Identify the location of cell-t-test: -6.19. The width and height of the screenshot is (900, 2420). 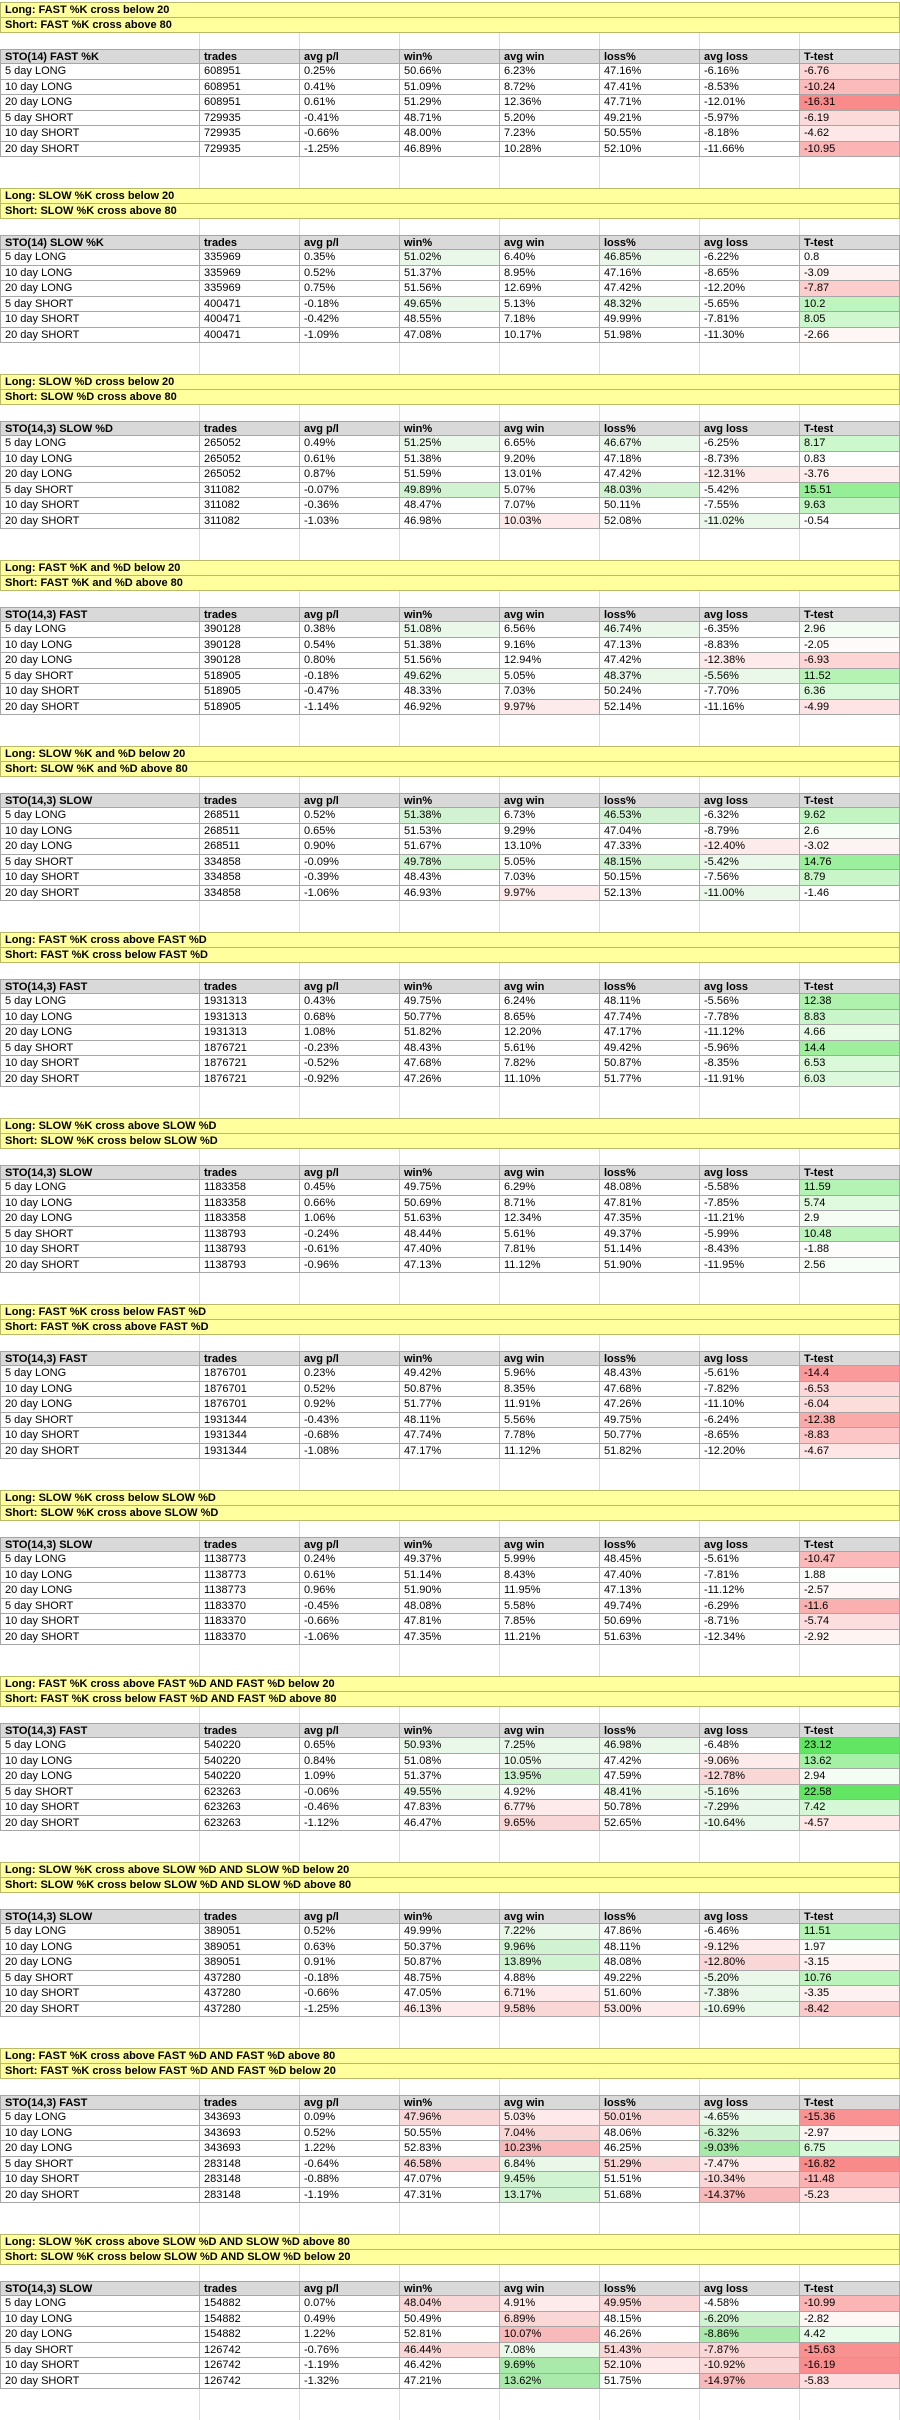
(850, 119).